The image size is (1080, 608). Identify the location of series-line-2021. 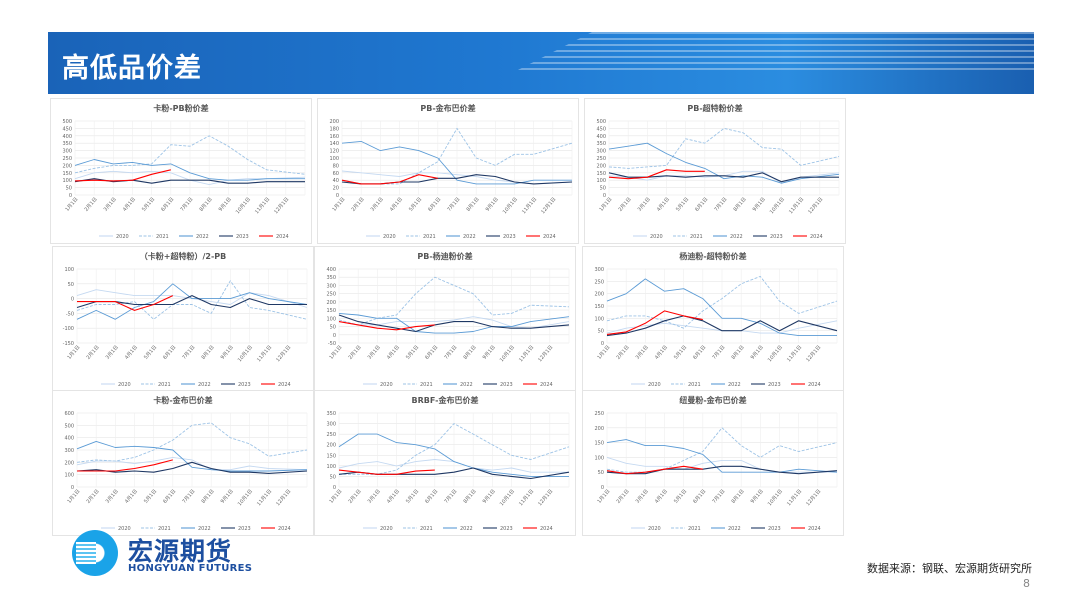
(454, 301).